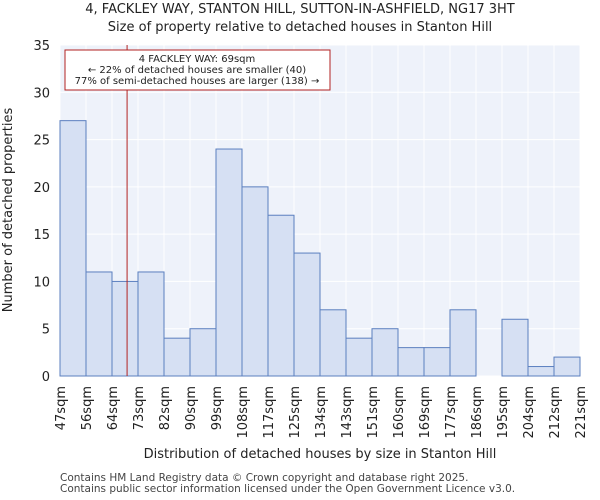 Image resolution: width=600 pixels, height=500 pixels. What do you see at coordinates (165, 408) in the screenshot?
I see `x-tick-label: 82sqm` at bounding box center [165, 408].